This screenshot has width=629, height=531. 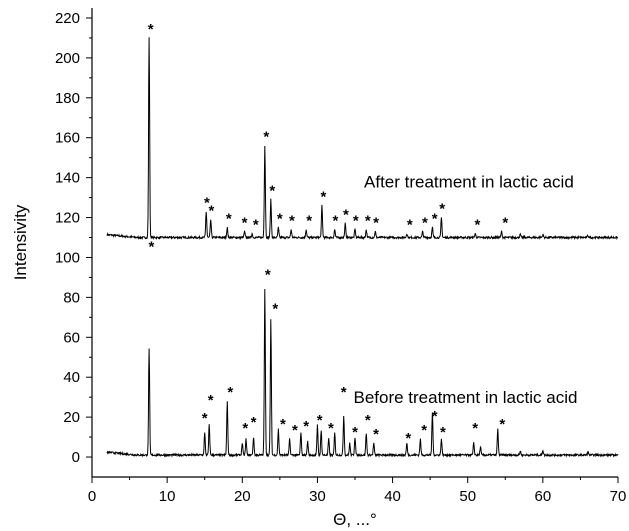 What do you see at coordinates (92, 496) in the screenshot?
I see `x-tick-label: 0` at bounding box center [92, 496].